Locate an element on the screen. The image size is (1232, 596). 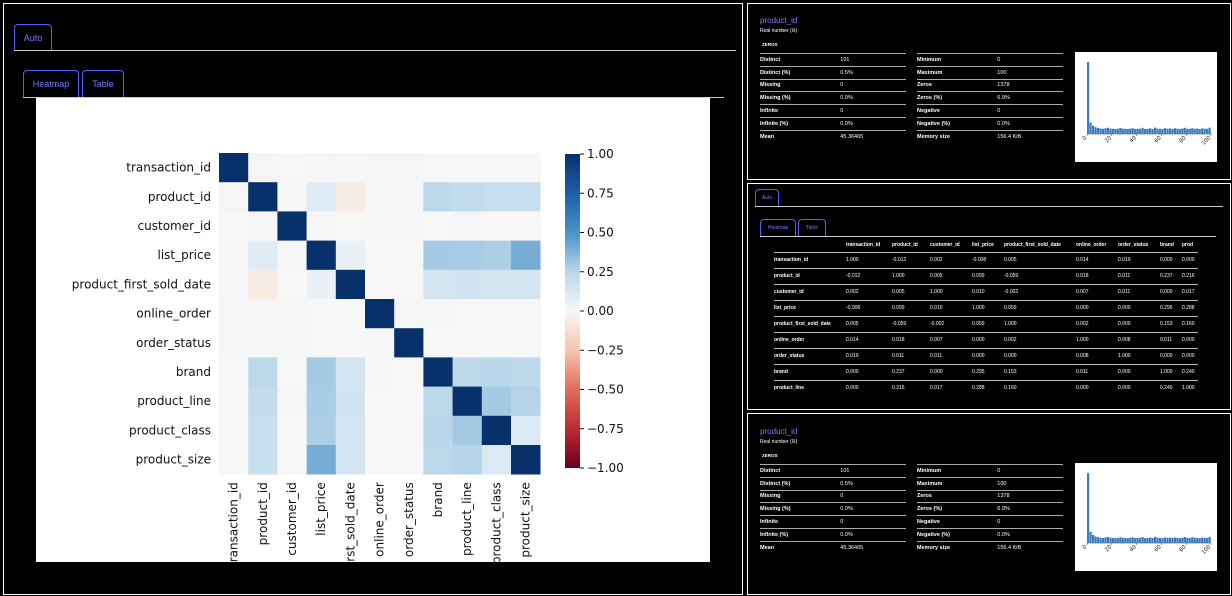
corr-cell: 0.005 is located at coordinates (869, 323).